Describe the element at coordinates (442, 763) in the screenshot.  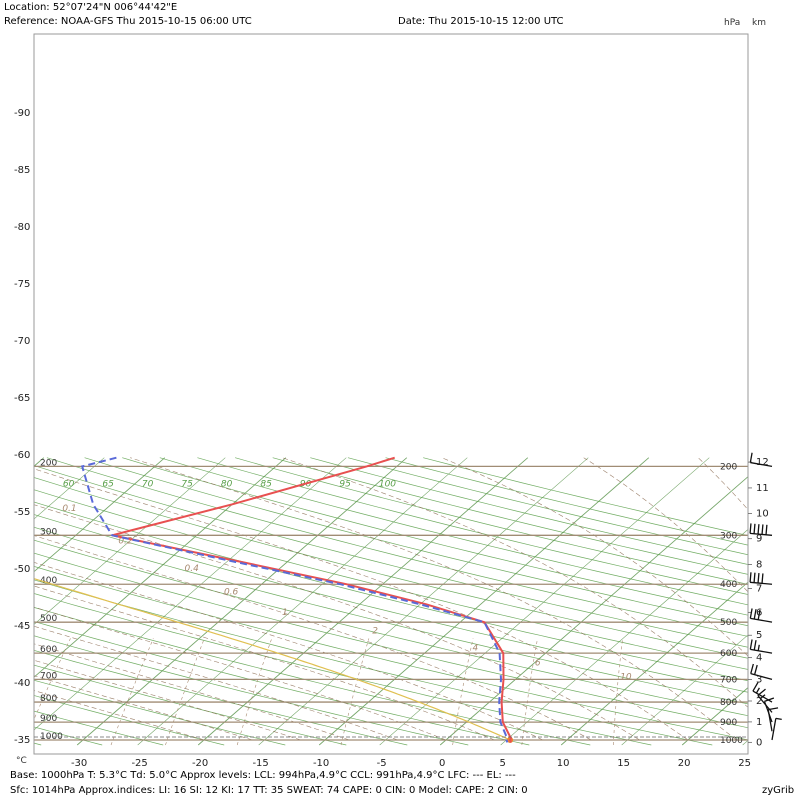
I see `x-tick-label: 0` at that location.